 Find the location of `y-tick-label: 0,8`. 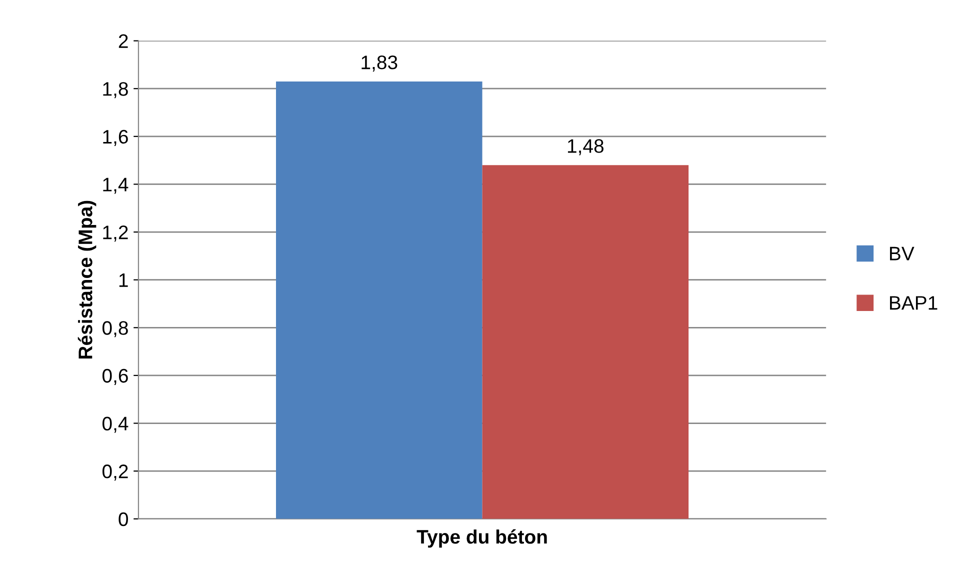

y-tick-label: 0,8 is located at coordinates (115, 329).